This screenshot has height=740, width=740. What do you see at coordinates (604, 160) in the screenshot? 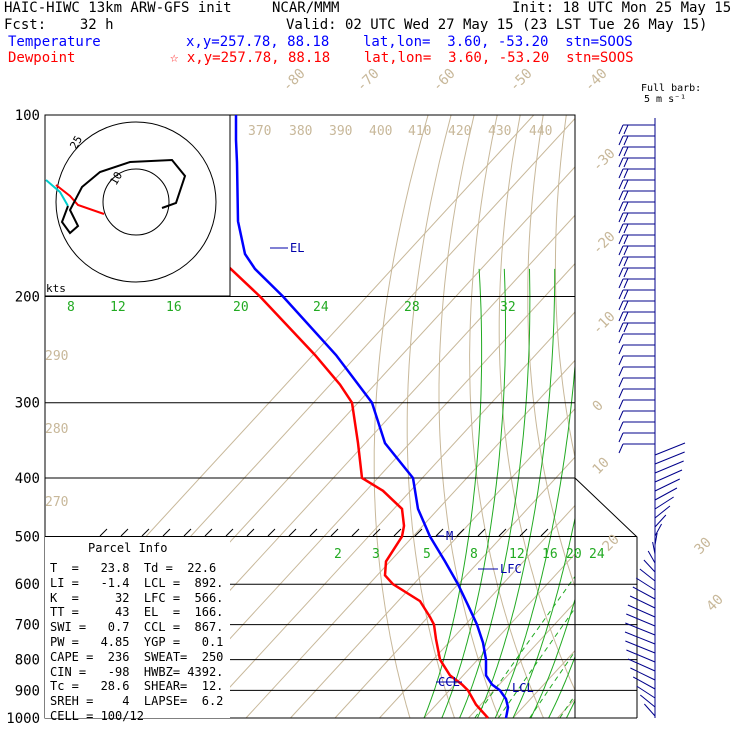
I see `isotherm-label: -30` at bounding box center [604, 160].